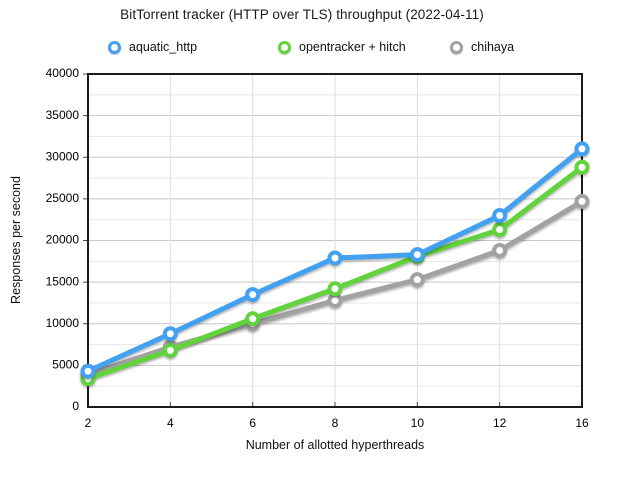 This screenshot has height=477, width=624. I want to click on y-tick-label: 40000, so click(63, 73).